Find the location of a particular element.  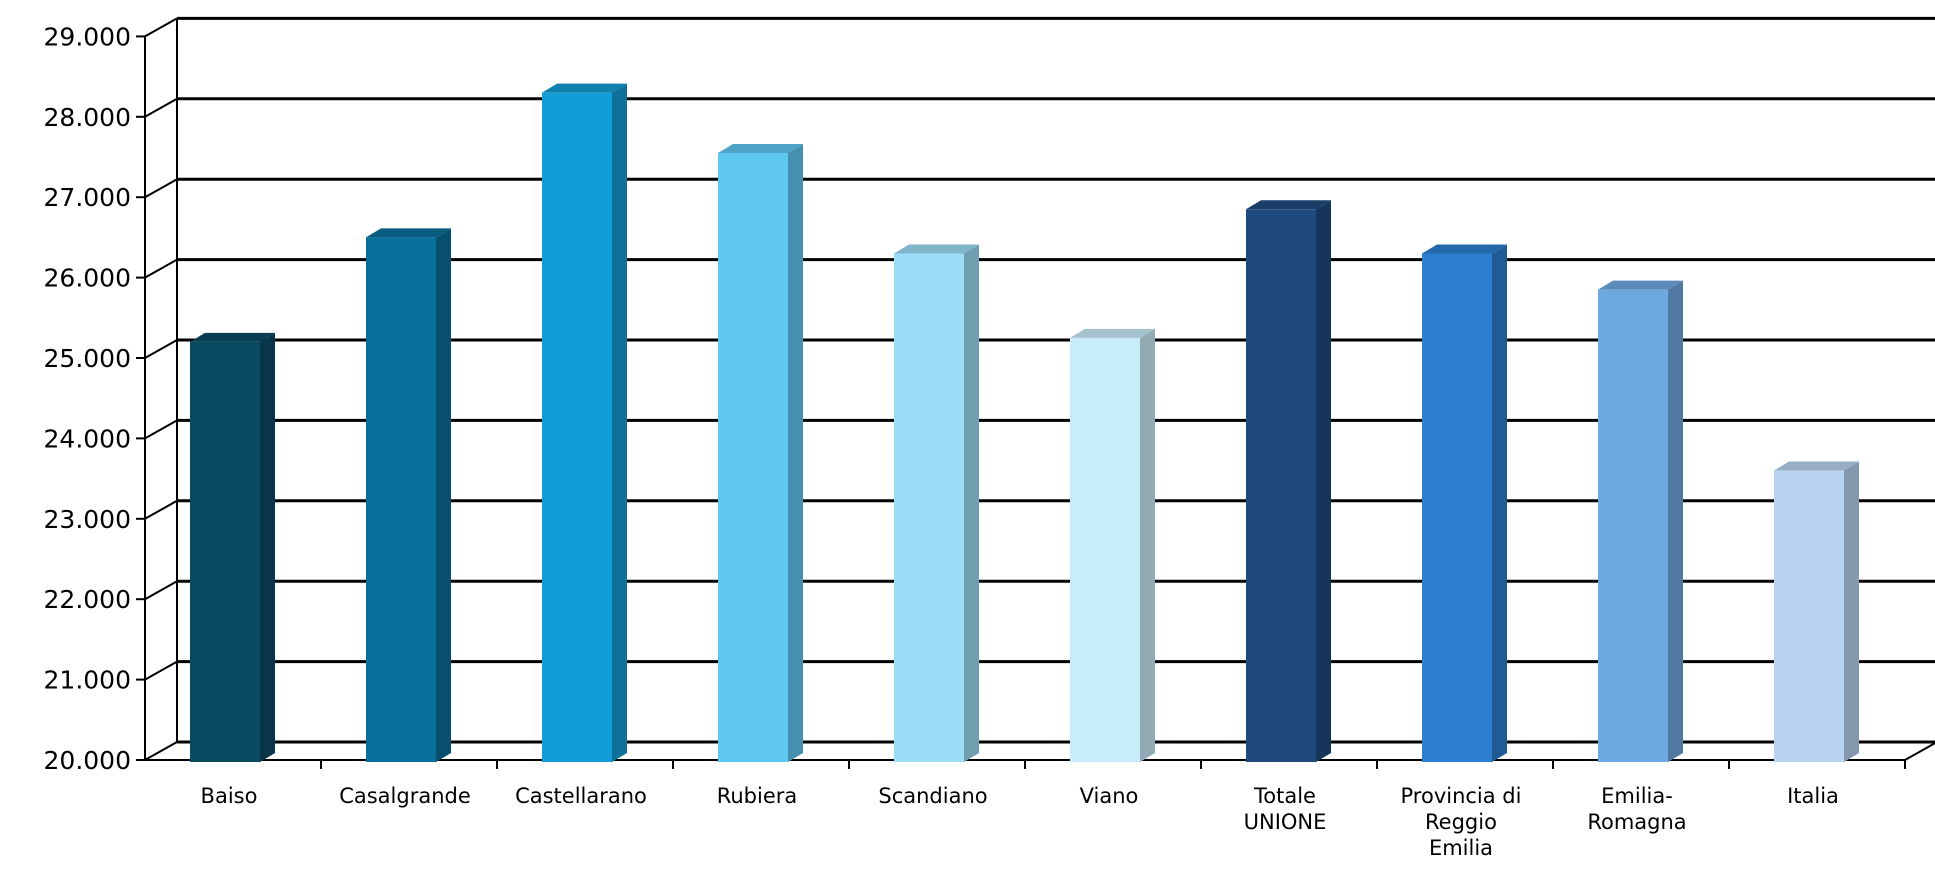

x-tick-label: Totale is located at coordinates (1284, 796).